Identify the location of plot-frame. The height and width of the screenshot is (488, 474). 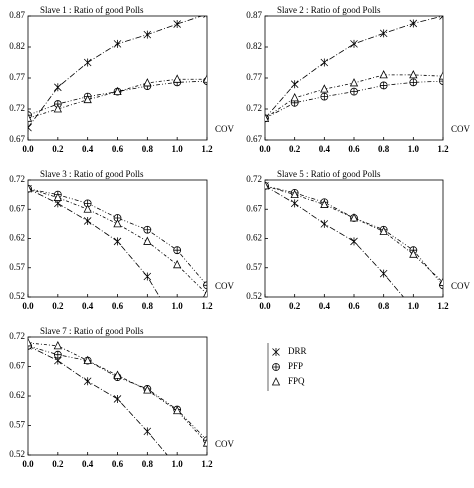
(117, 78).